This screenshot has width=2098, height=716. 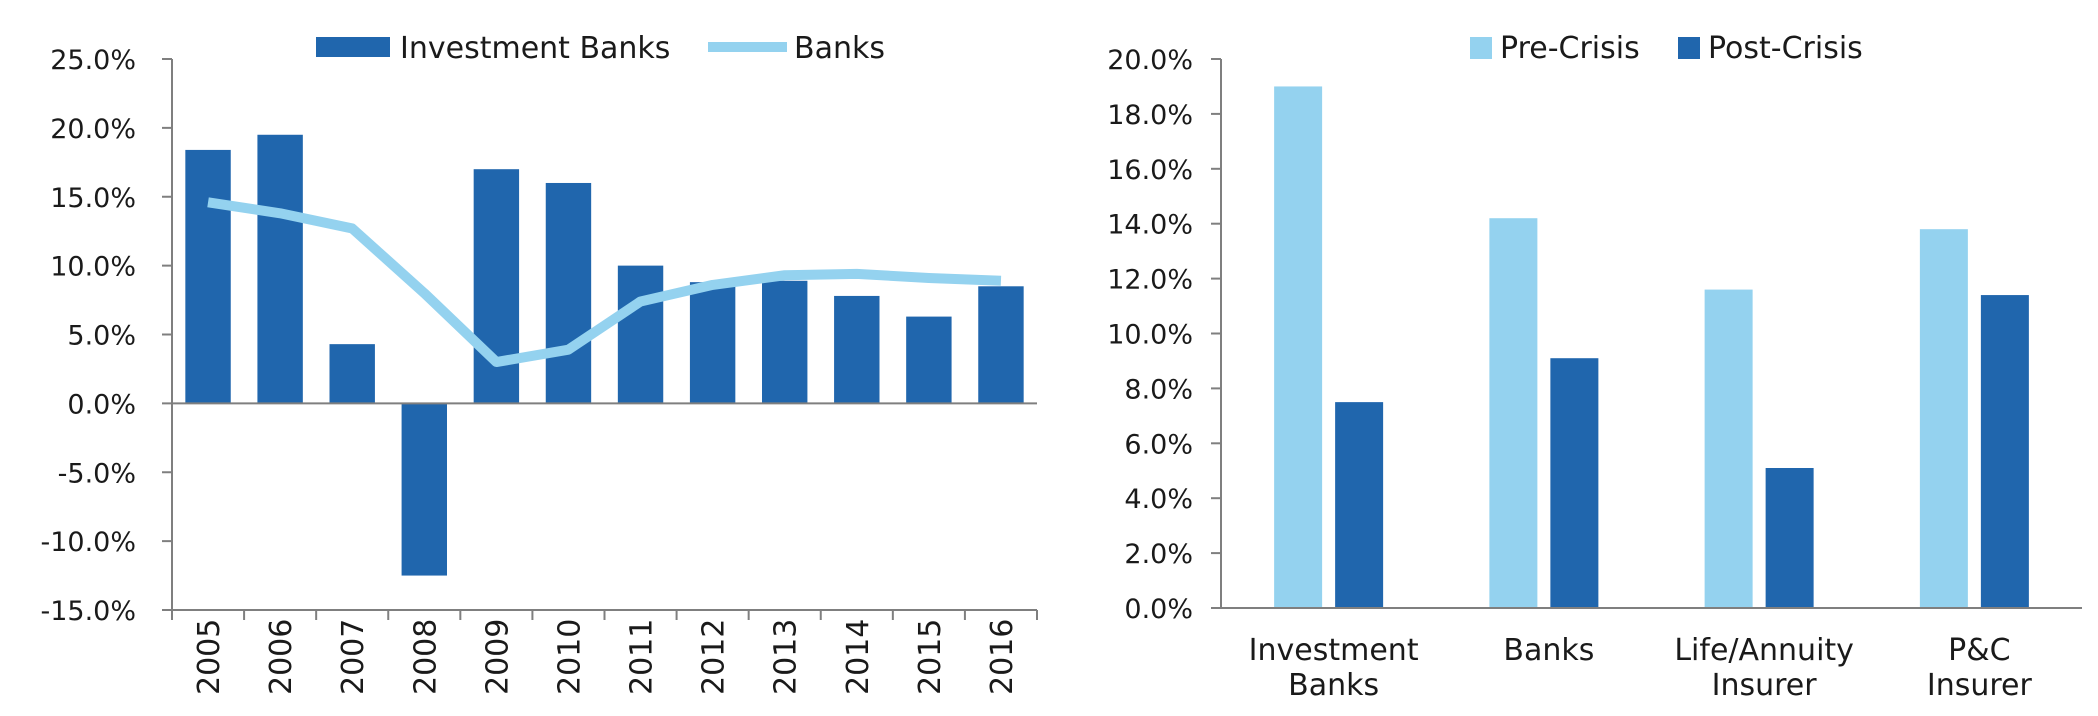 What do you see at coordinates (1359, 505) in the screenshot?
I see `bar-post-crisis-investment-banks` at bounding box center [1359, 505].